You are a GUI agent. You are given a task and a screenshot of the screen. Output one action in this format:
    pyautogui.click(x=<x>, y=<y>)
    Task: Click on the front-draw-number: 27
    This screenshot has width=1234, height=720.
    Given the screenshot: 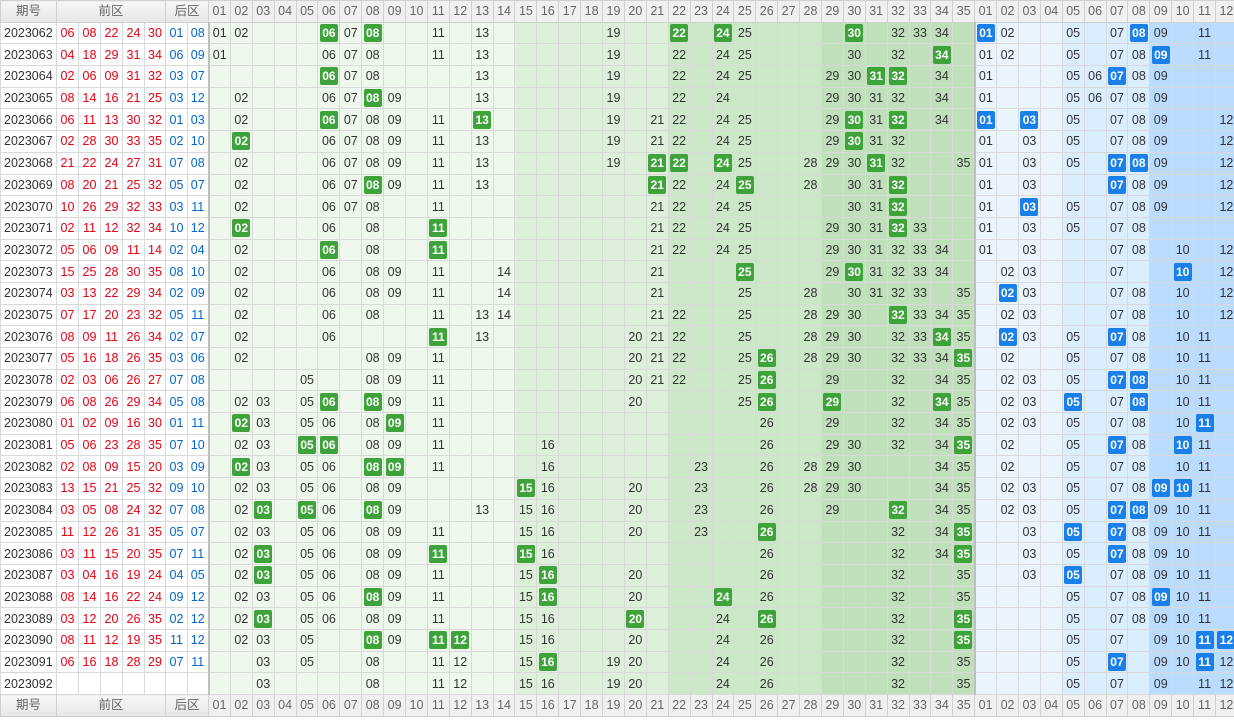 What is the action you would take?
    pyautogui.click(x=155, y=380)
    